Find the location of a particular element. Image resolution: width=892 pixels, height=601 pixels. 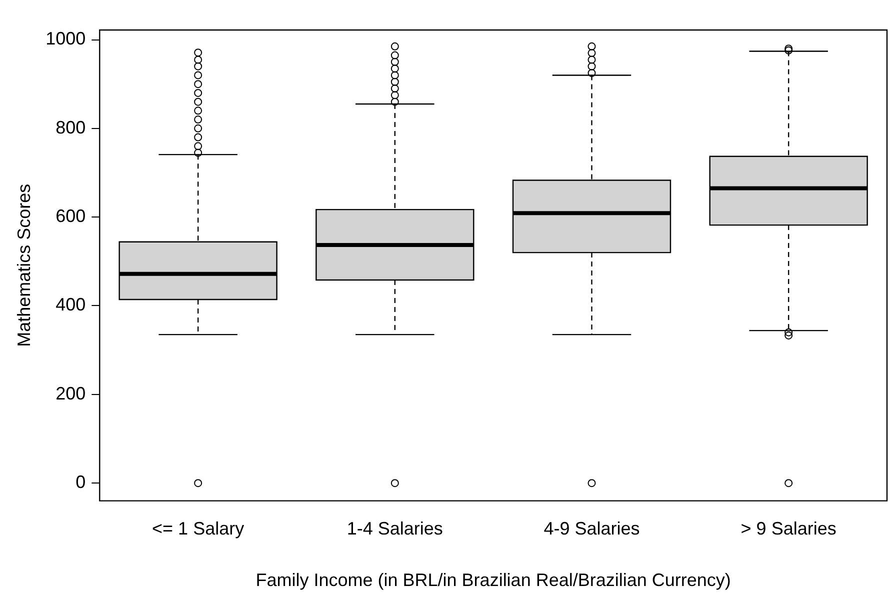

y-axis-title: Mathematics Scores is located at coordinates (24, 265).